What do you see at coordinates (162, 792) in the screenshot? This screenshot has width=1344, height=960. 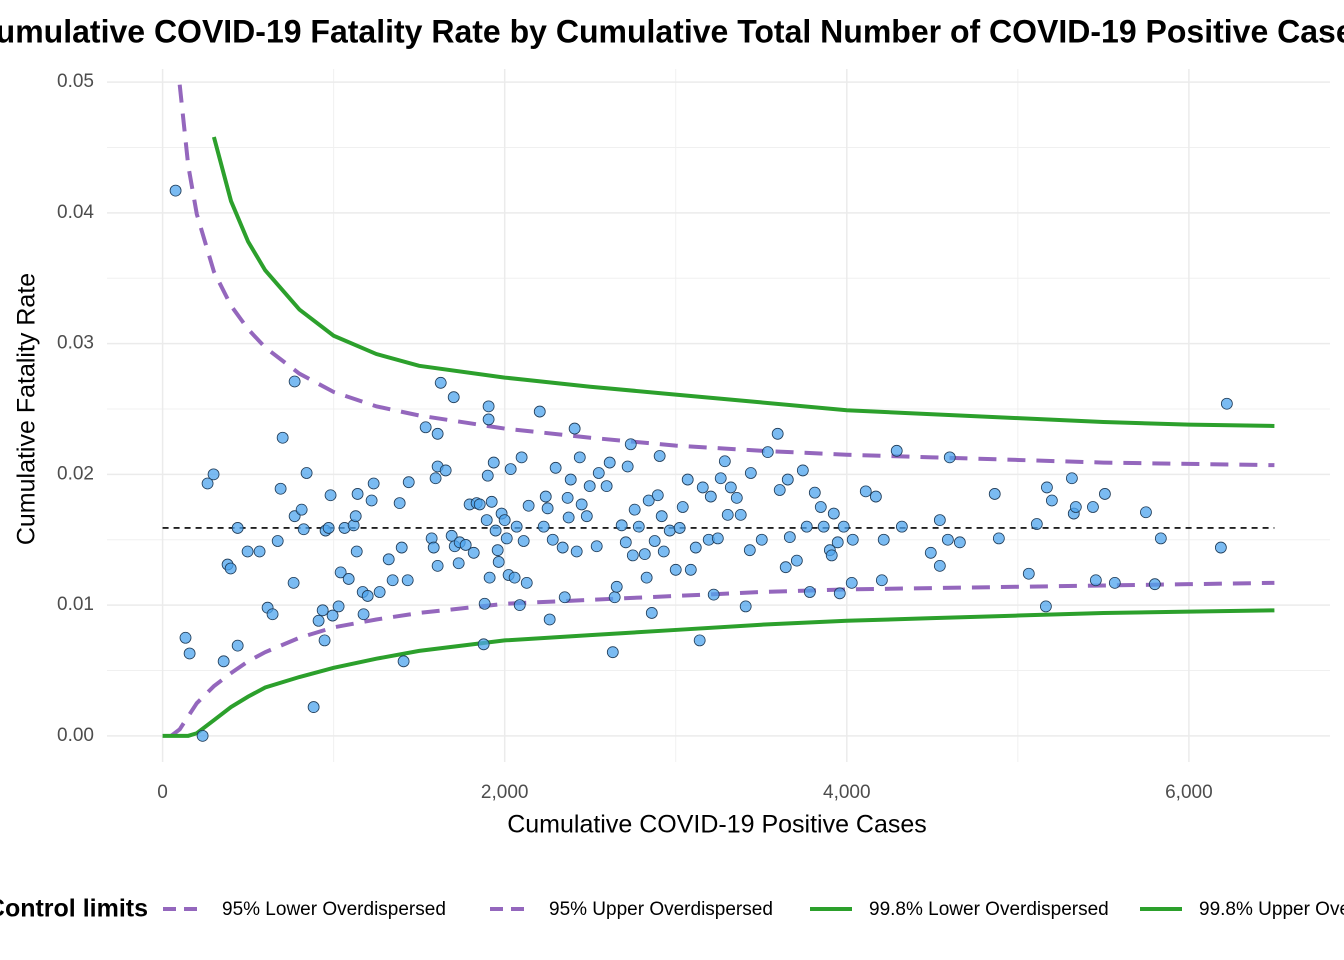 I see `x-tick-label: 0` at bounding box center [162, 792].